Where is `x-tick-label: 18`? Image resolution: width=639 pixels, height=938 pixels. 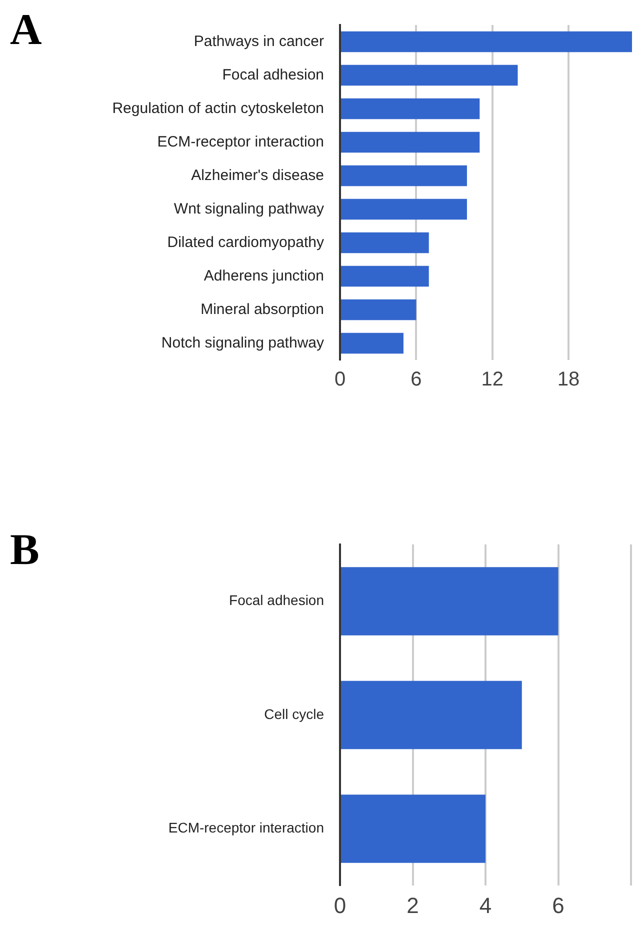 x-tick-label: 18 is located at coordinates (568, 379).